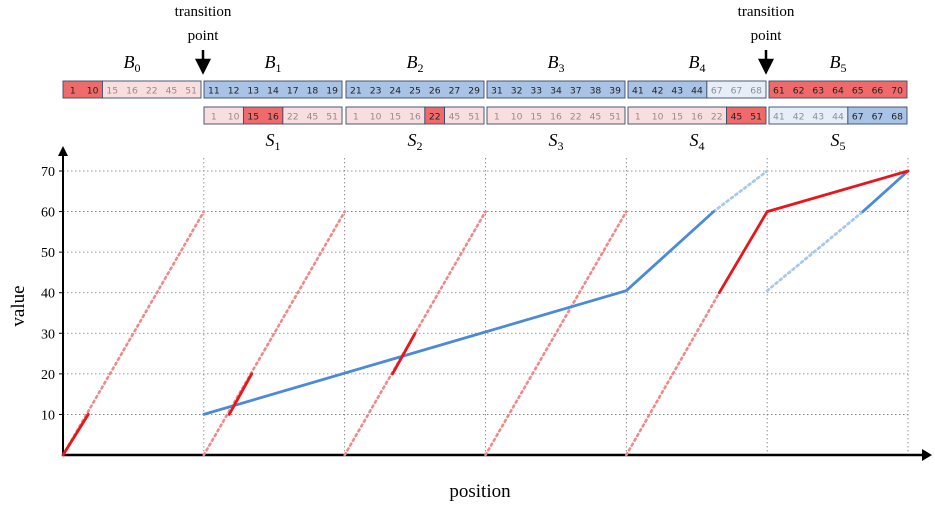 Image resolution: width=935 pixels, height=506 pixels. I want to click on cell-value: 37, so click(576, 91).